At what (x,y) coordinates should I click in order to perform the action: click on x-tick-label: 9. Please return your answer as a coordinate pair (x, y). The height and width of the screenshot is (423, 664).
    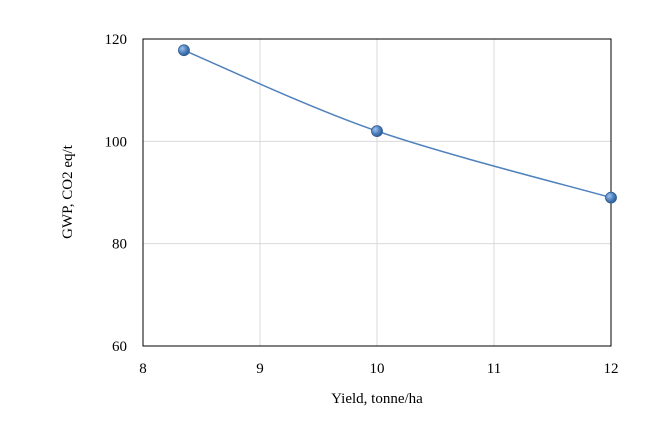
    Looking at the image, I should click on (260, 369).